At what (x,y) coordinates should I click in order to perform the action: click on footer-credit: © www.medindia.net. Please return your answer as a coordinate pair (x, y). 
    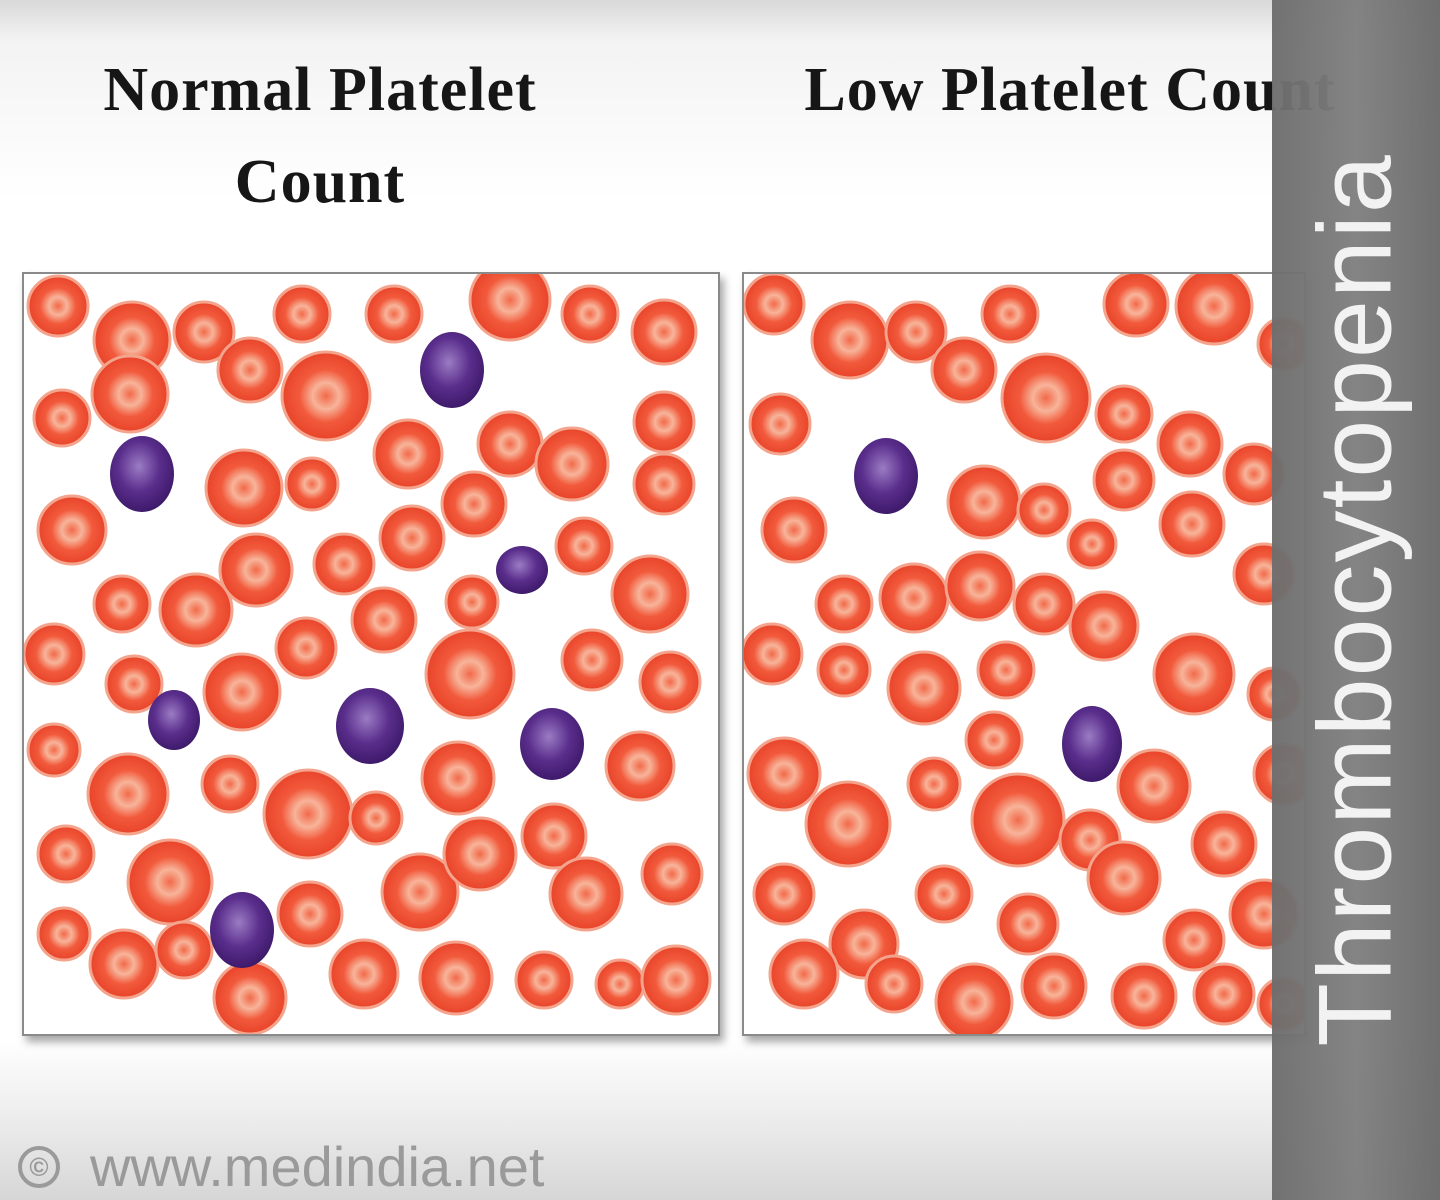
    Looking at the image, I should click on (281, 1166).